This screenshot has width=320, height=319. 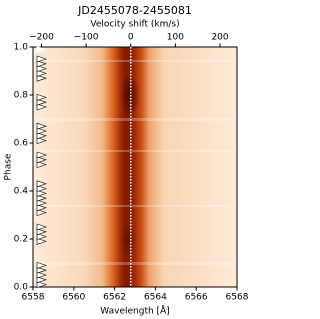 What do you see at coordinates (41, 38) in the screenshot?
I see `x2-tick-label: −200` at bounding box center [41, 38].